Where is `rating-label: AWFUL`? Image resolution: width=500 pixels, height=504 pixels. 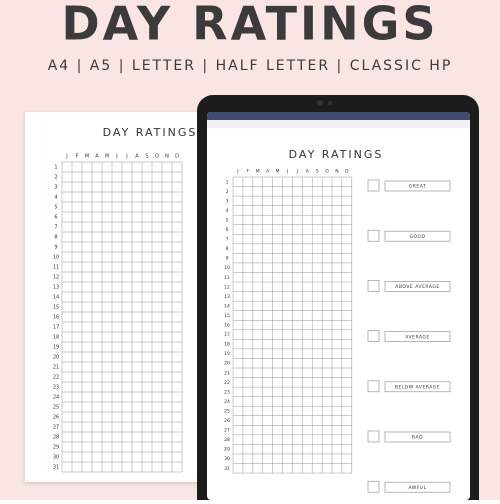 rating-label: AWFUL is located at coordinates (417, 488).